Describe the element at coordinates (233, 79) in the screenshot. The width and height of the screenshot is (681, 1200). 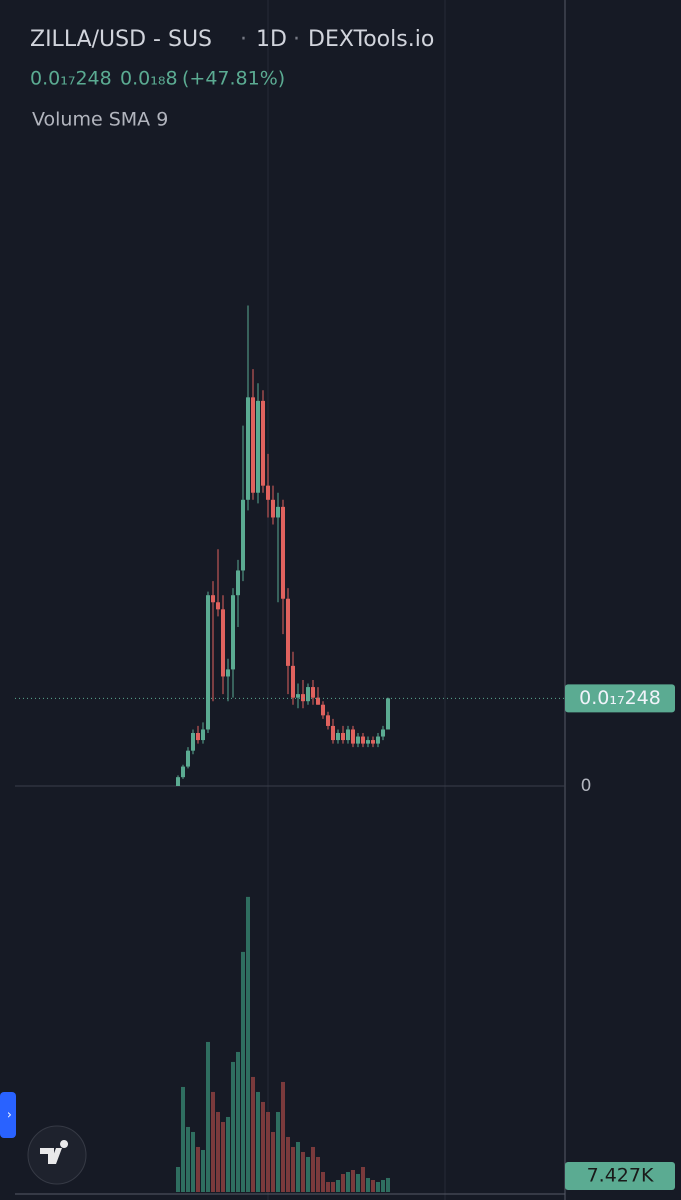
I see `header-change: (+47.81%)` at that location.